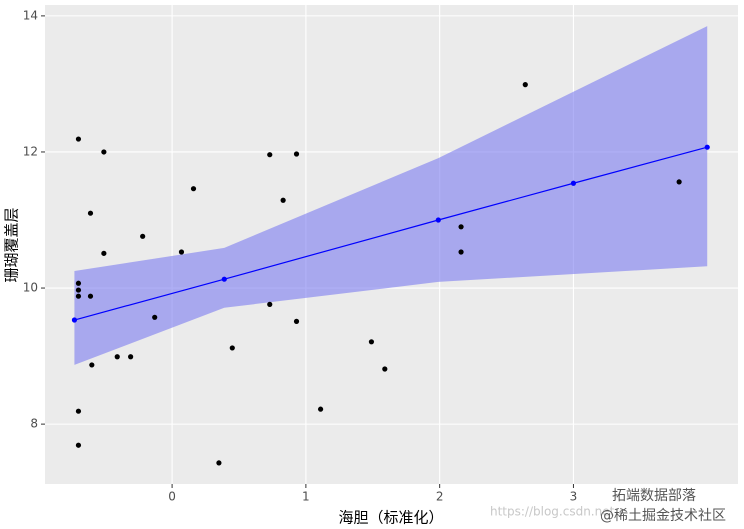  I want to click on x-tick-label: 0, so click(172, 497).